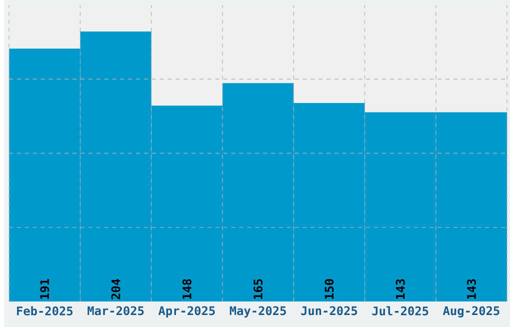 Image resolution: width=510 pixels, height=327 pixels. I want to click on data-label: 148, so click(187, 289).